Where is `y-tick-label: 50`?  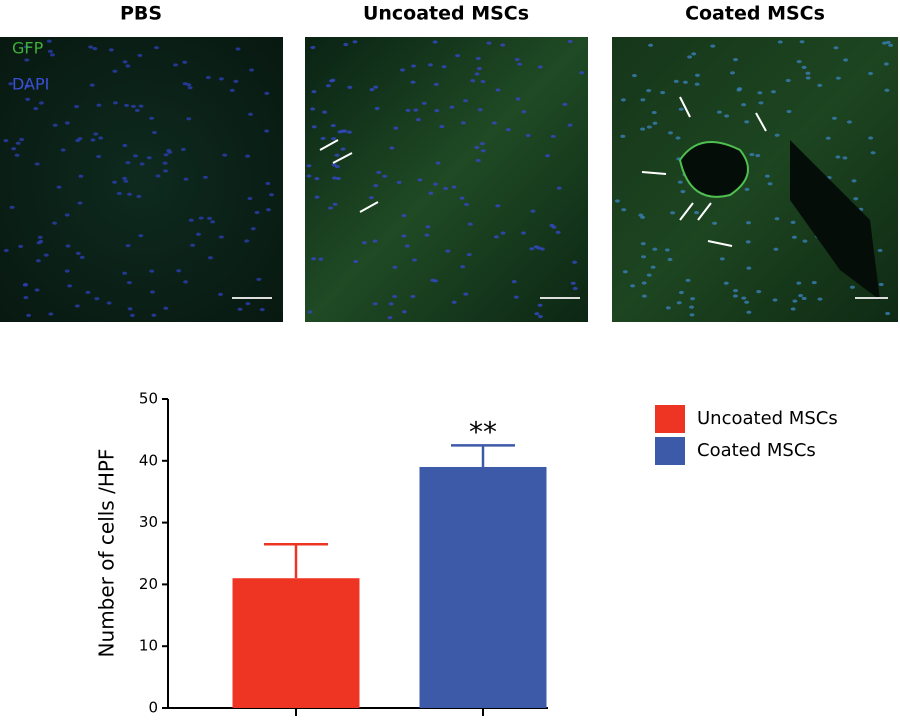
y-tick-label: 50 is located at coordinates (148, 399).